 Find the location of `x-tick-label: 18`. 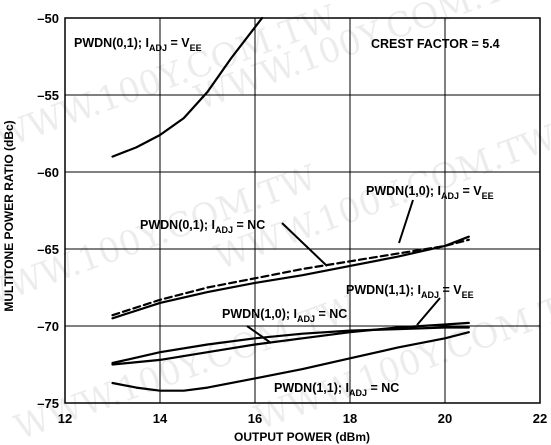

x-tick-label: 18 is located at coordinates (350, 418).